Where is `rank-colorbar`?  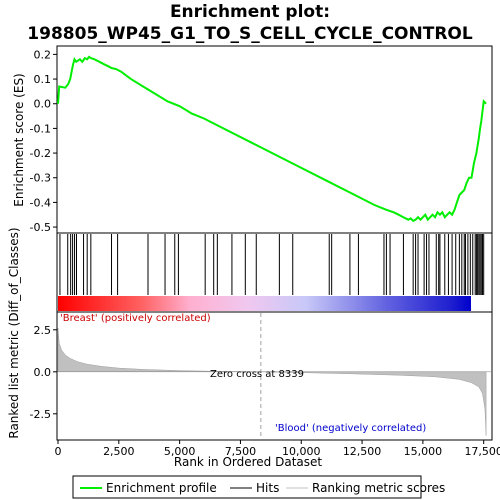
rank-colorbar is located at coordinates (264, 303).